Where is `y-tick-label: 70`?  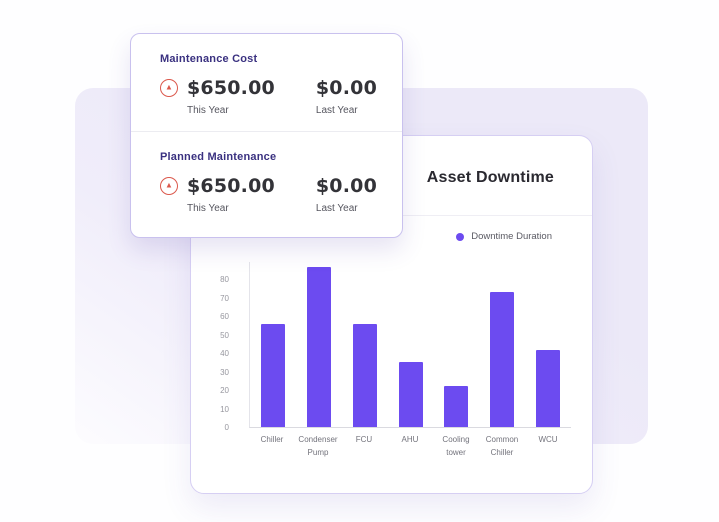
y-tick-label: 70 is located at coordinates (224, 298).